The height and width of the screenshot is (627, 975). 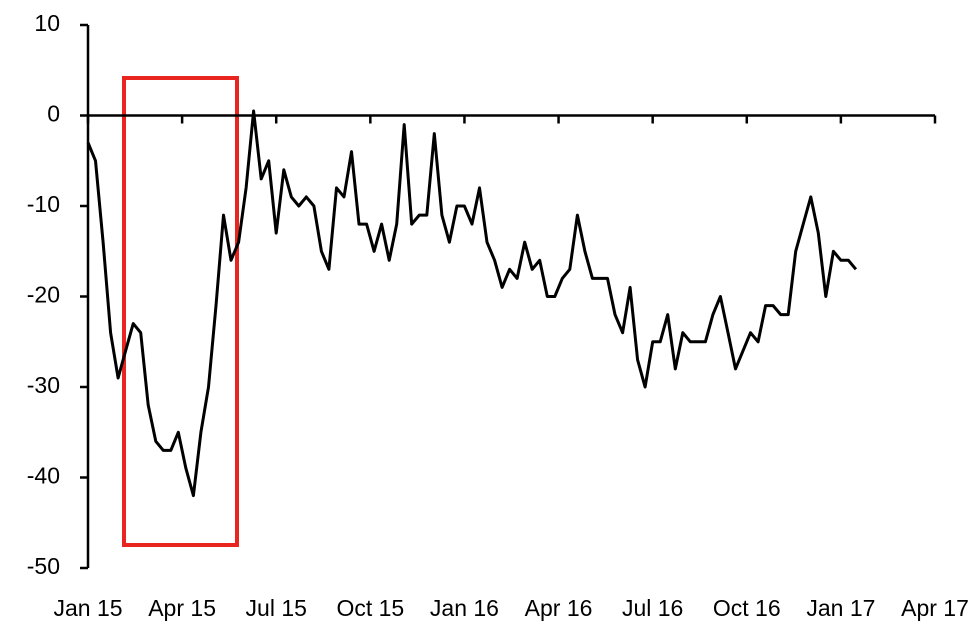 I want to click on x-tick-label: Oct 16, so click(x=747, y=608).